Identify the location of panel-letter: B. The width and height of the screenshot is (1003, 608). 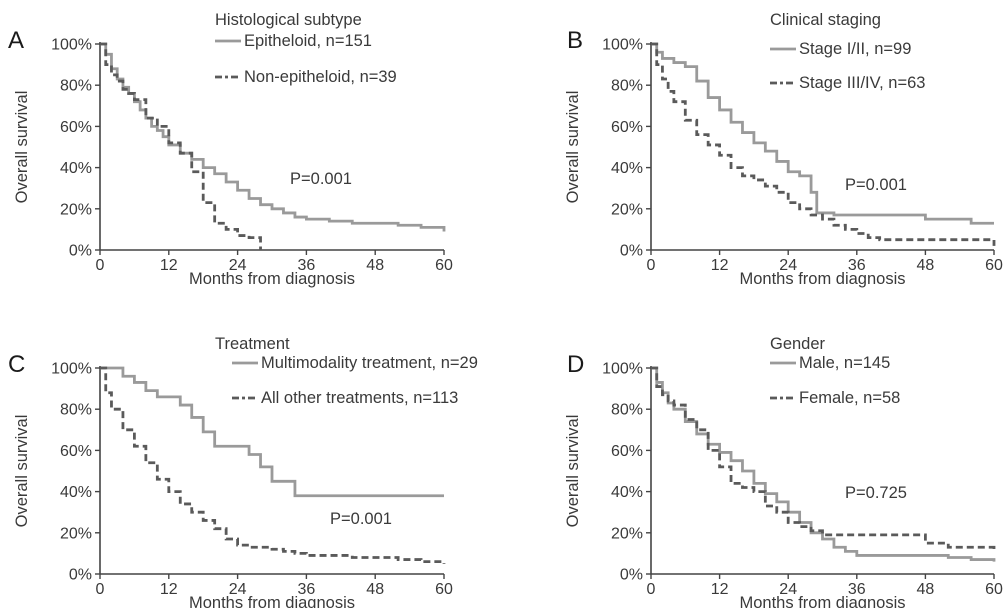
(575, 40).